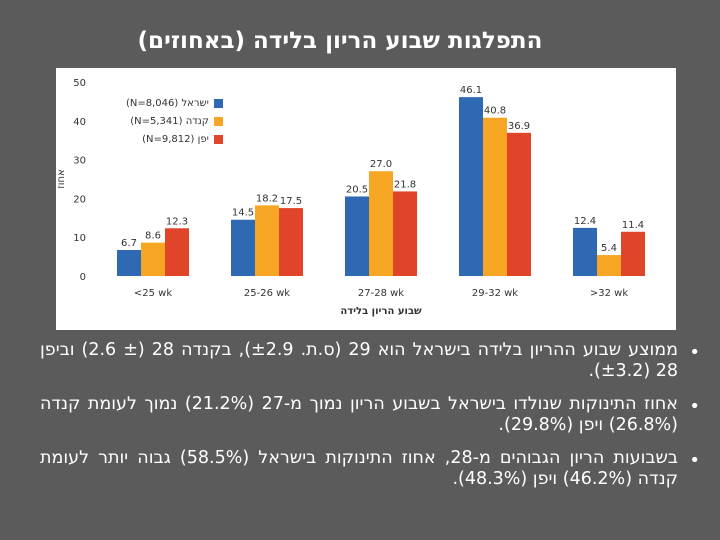  I want to click on legend-label-canada: קנדה (N=5,341), so click(169, 121).